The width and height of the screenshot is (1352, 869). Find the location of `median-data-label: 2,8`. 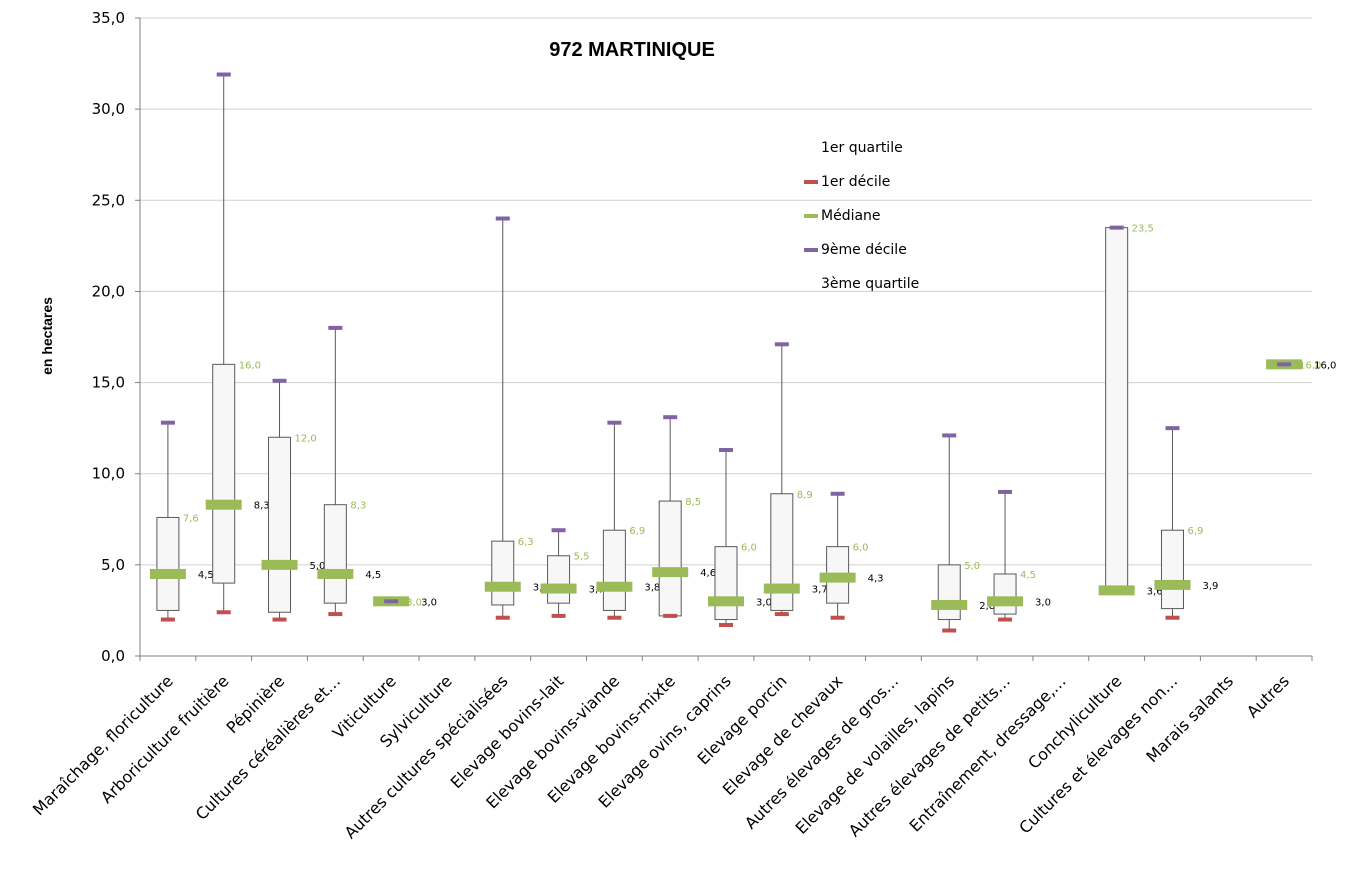

median-data-label: 2,8 is located at coordinates (987, 606).